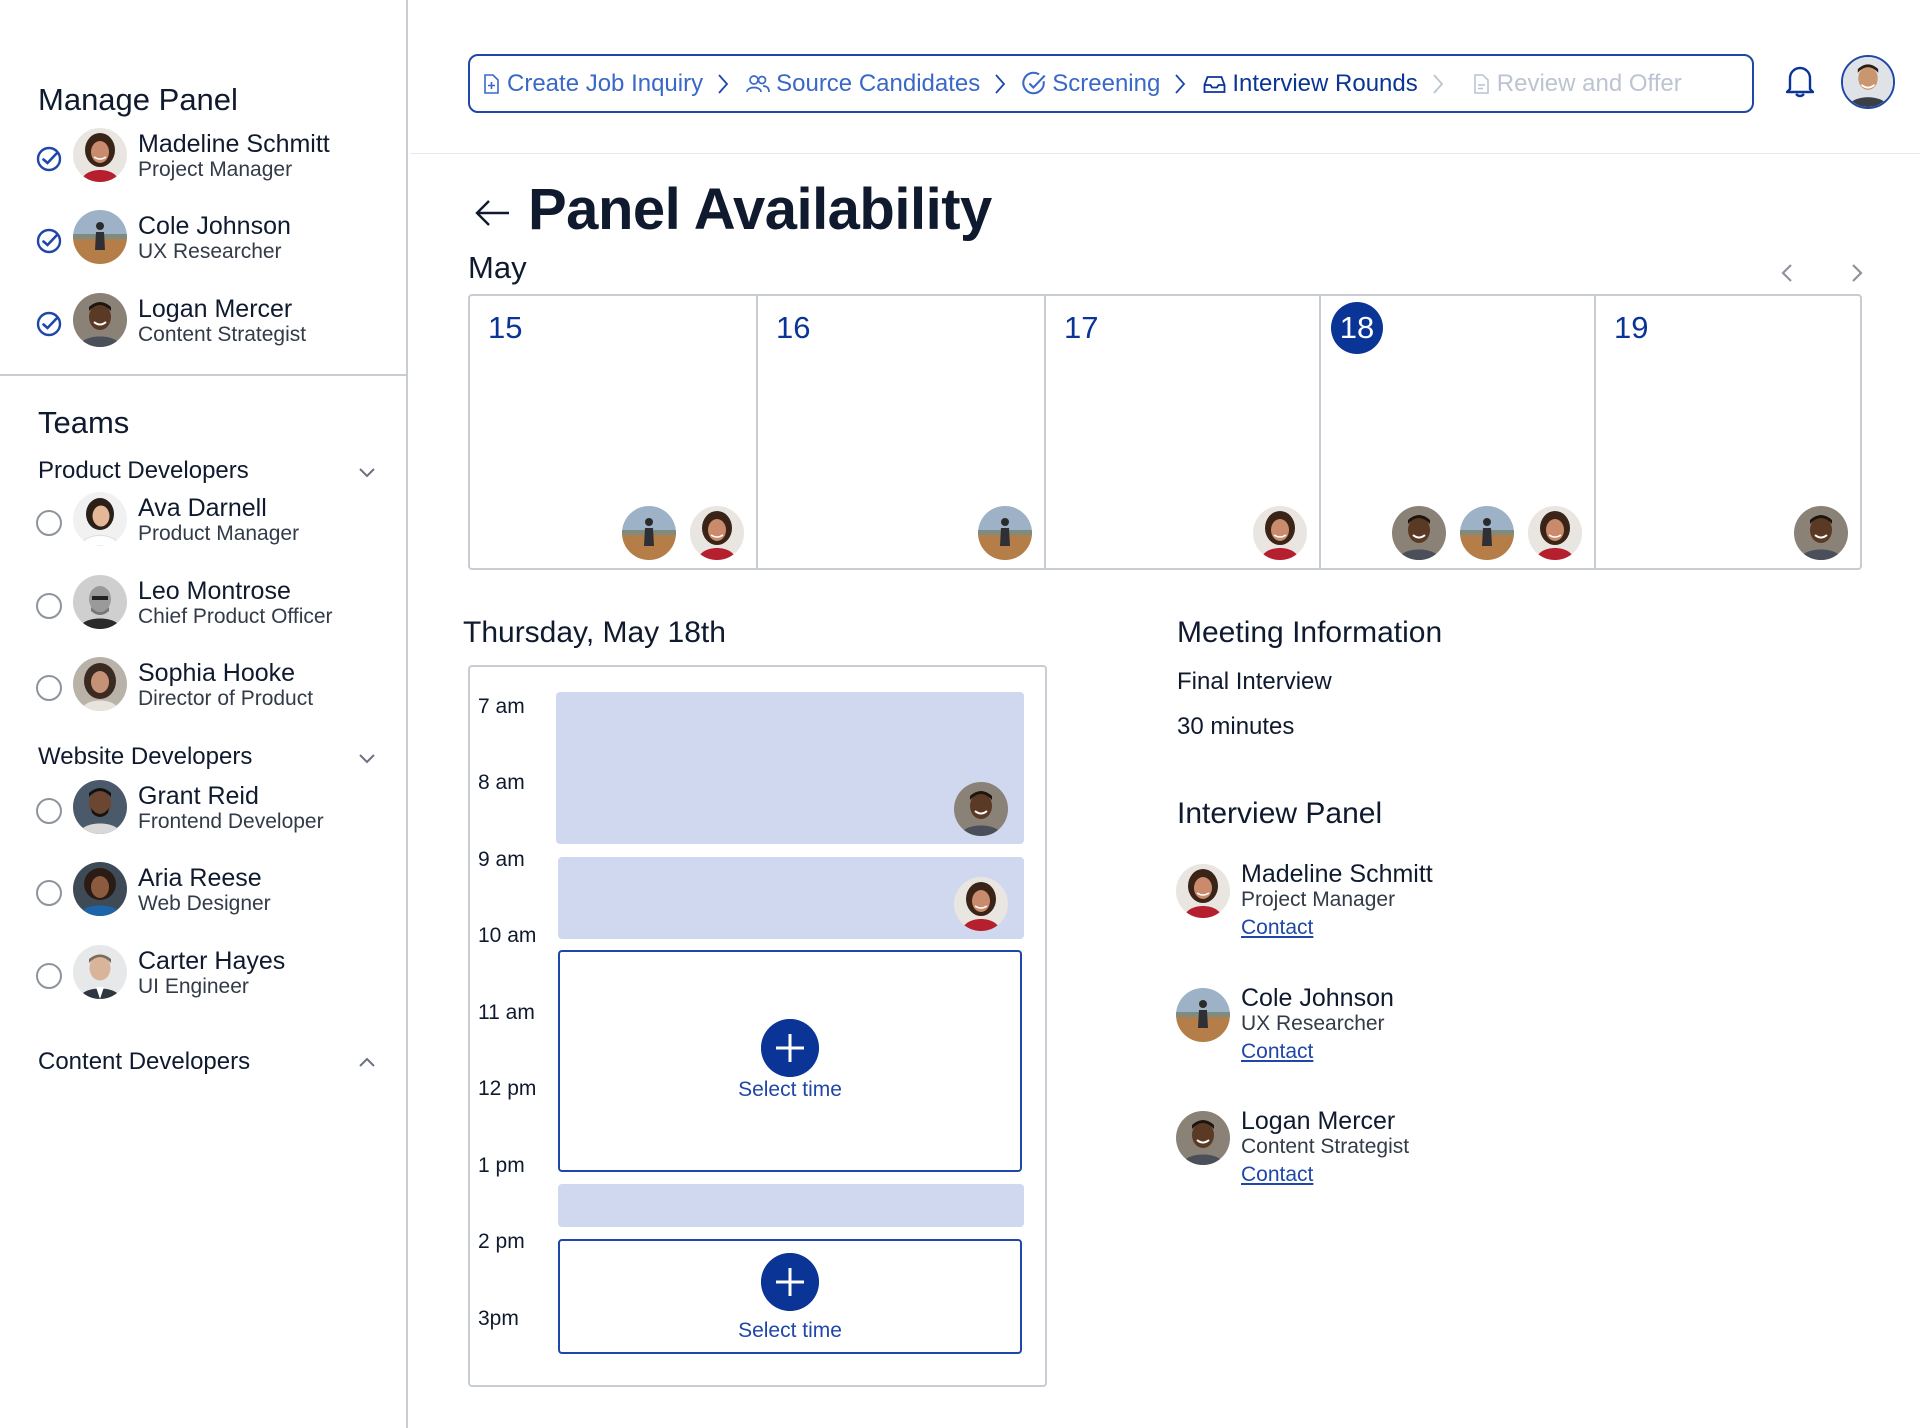 This screenshot has width=1920, height=1428. What do you see at coordinates (214, 226) in the screenshot?
I see `member-name: Cole Johnson` at bounding box center [214, 226].